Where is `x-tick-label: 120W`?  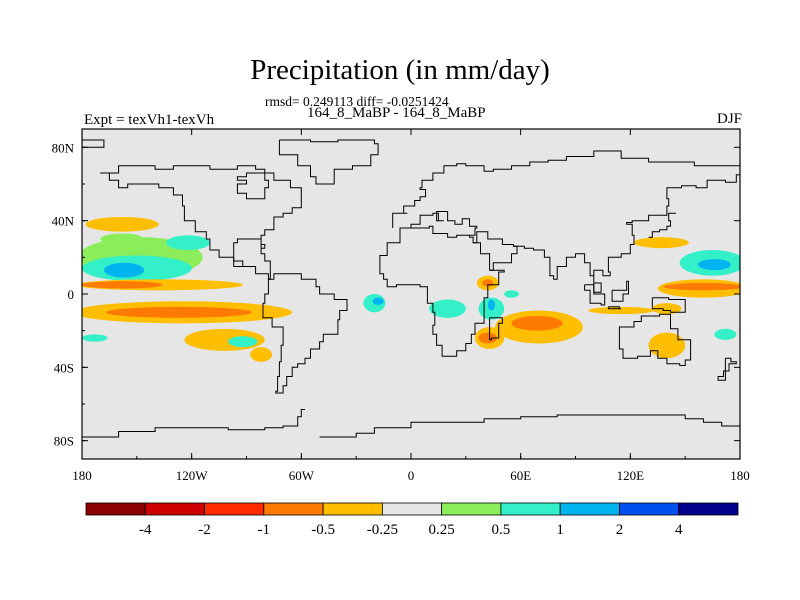
x-tick-label: 120W is located at coordinates (192, 475).